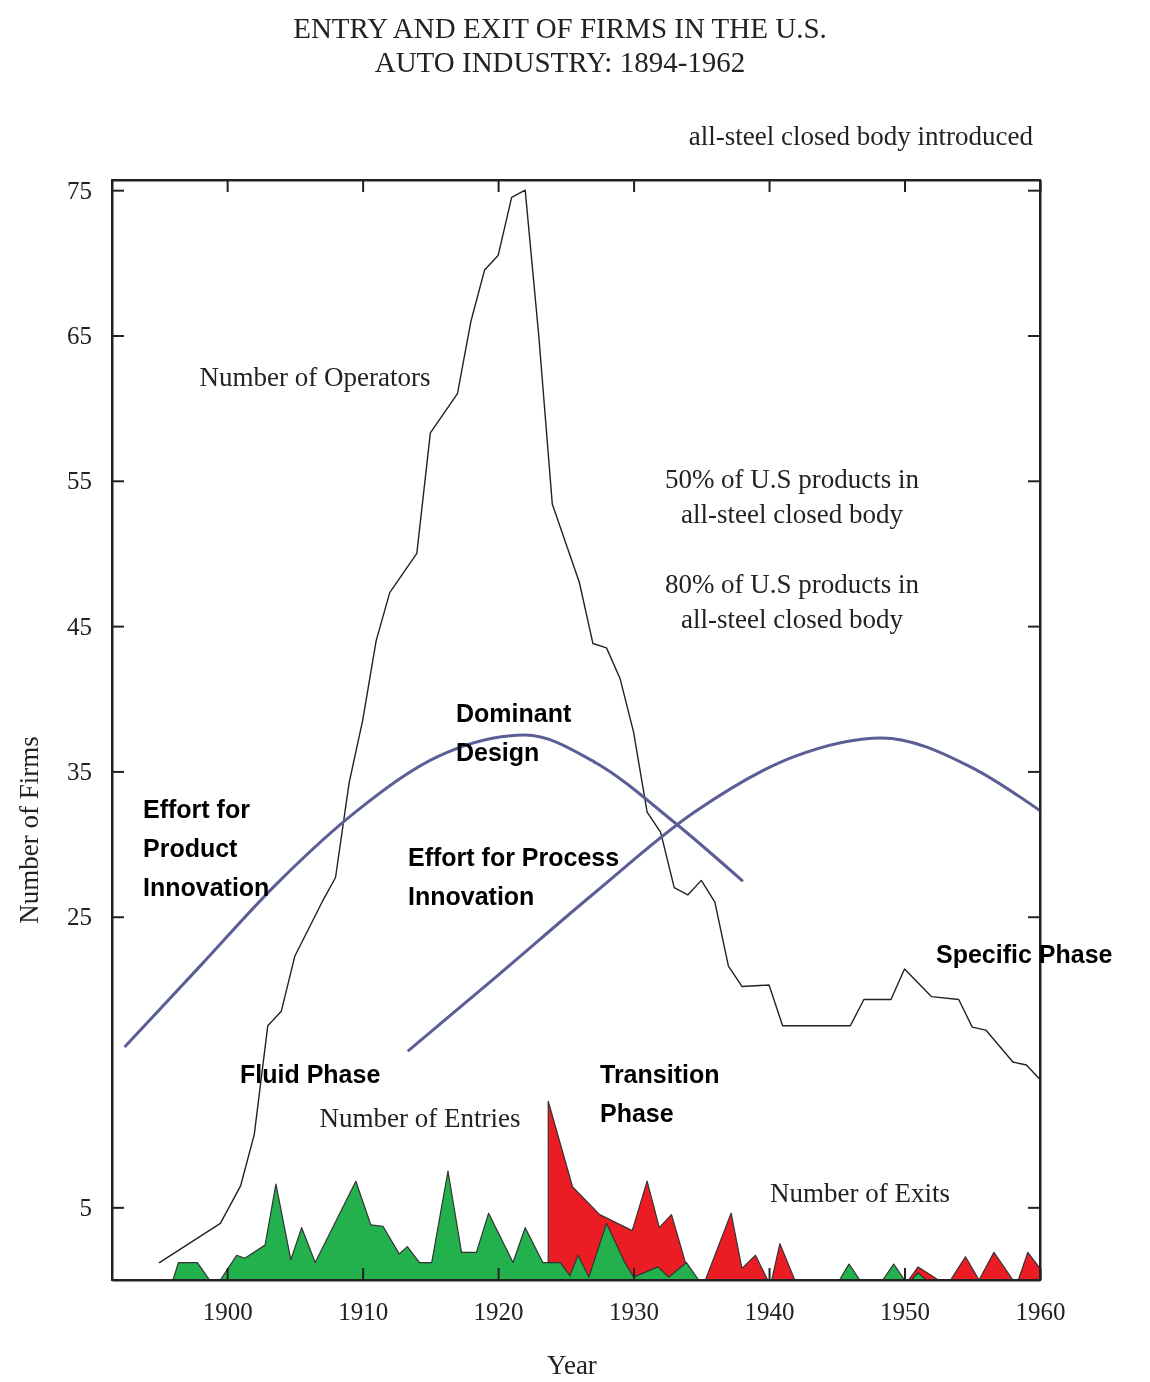 The width and height of the screenshot is (1150, 1382). I want to click on annotation: 50% of U.S products in all-steel closed body, so click(792, 496).